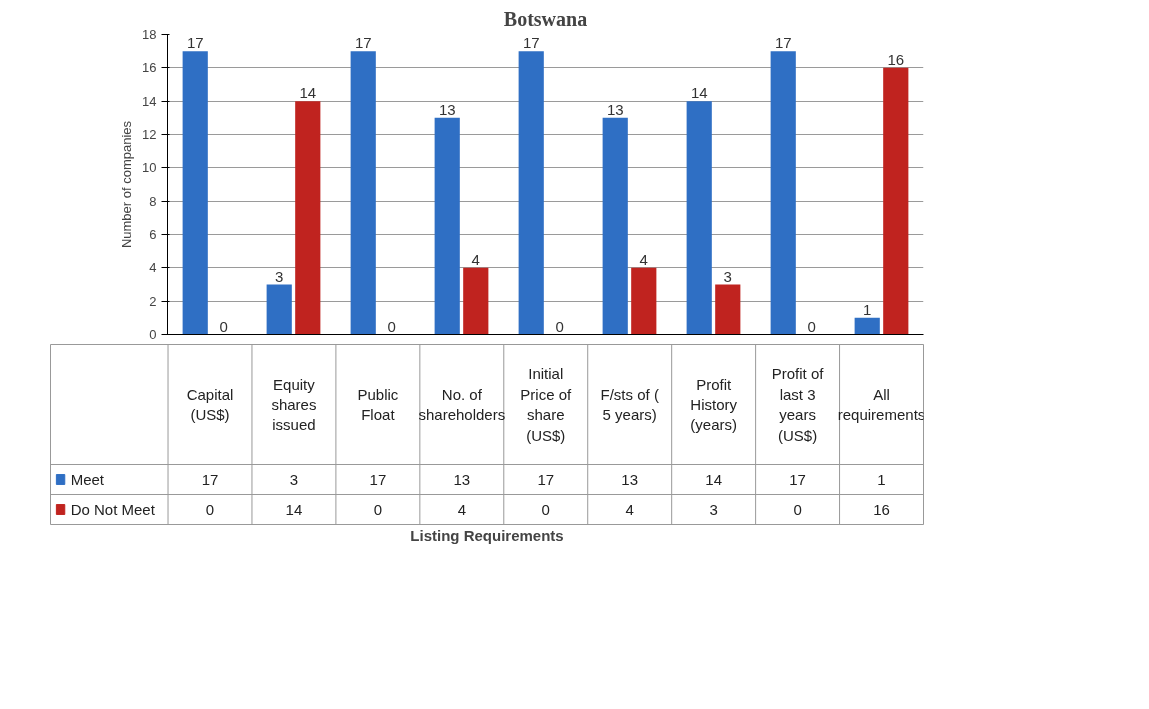  I want to click on y-tick-label: 0, so click(153, 334).